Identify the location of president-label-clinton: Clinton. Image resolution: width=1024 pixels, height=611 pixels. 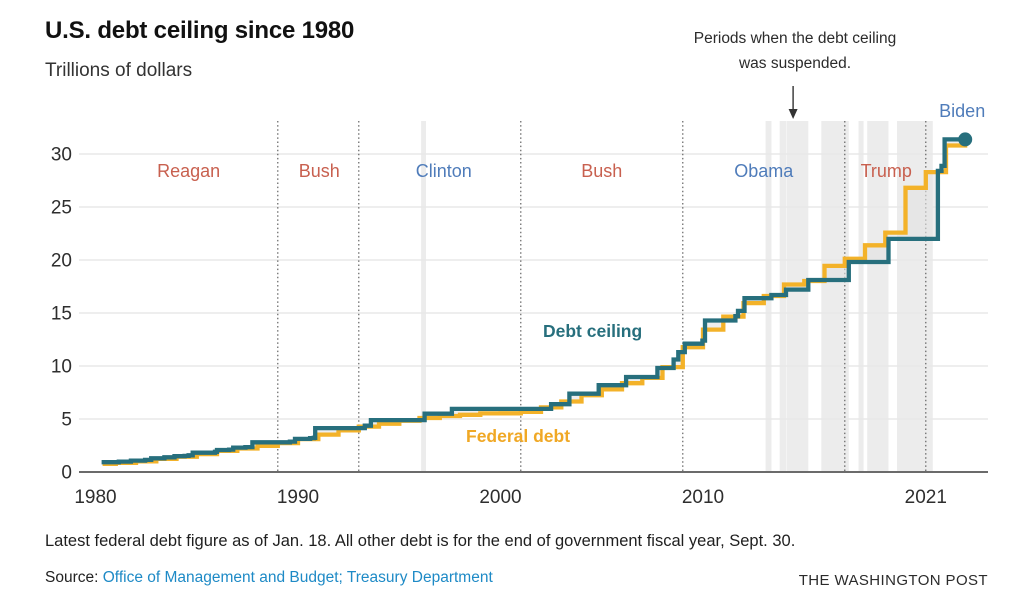
(443, 171).